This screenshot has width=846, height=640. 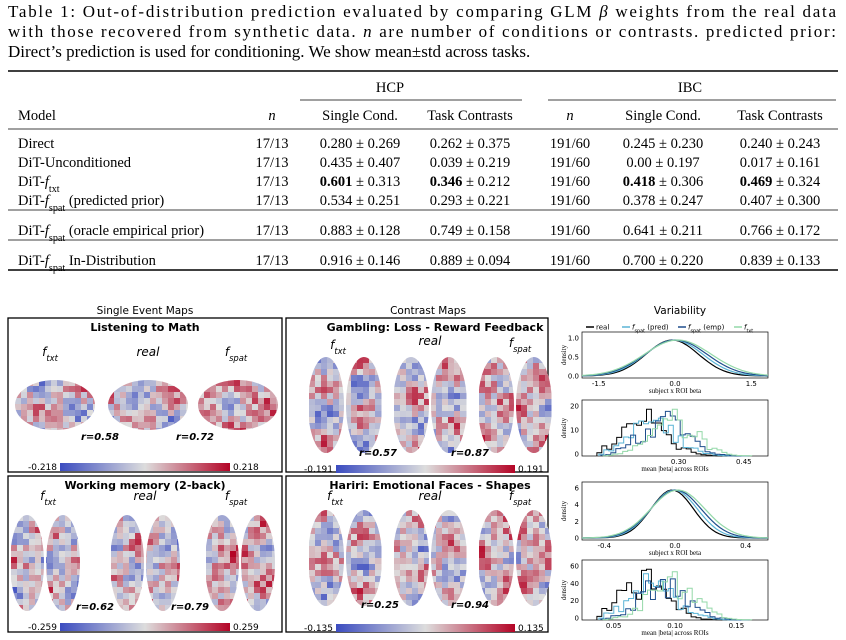 What do you see at coordinates (602, 328) in the screenshot?
I see `legend-label: real` at bounding box center [602, 328].